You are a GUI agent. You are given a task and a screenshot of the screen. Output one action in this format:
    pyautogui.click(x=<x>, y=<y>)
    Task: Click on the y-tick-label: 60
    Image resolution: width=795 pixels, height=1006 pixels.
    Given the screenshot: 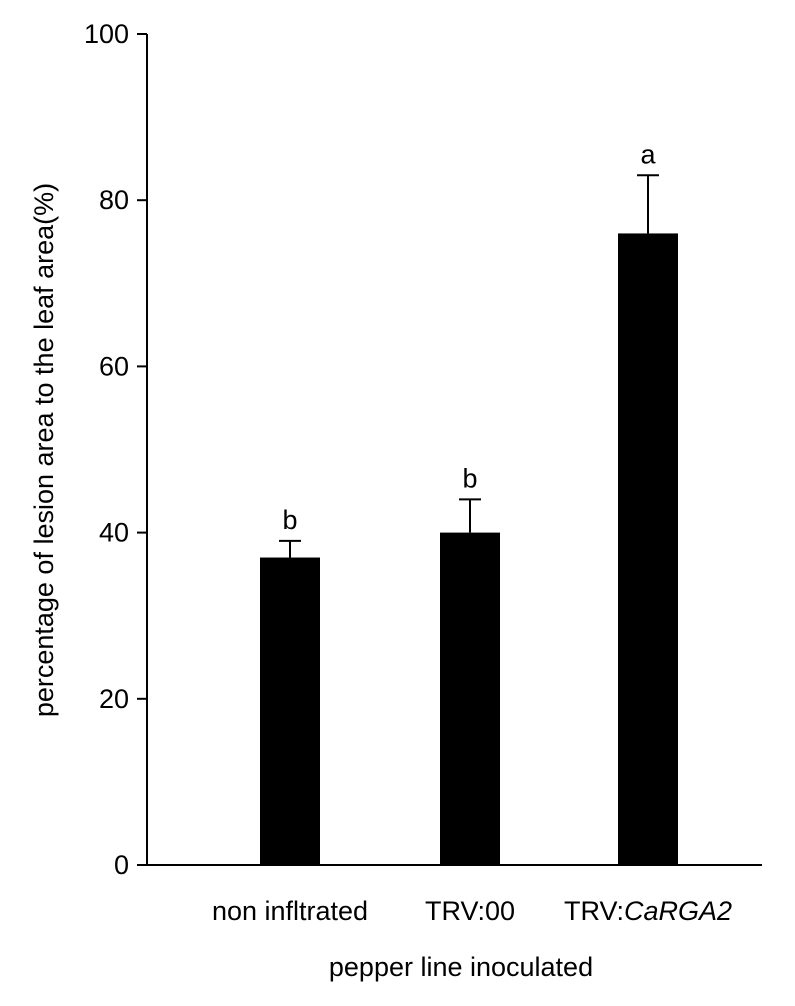 What is the action you would take?
    pyautogui.click(x=114, y=366)
    